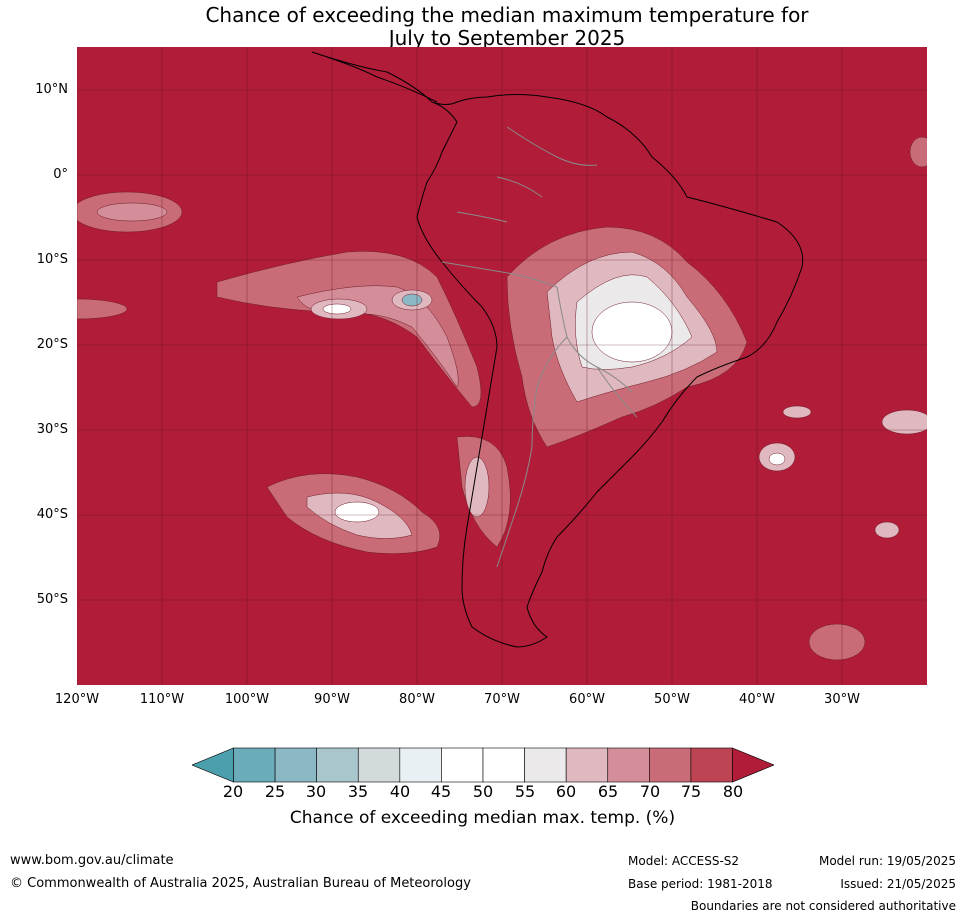 This screenshot has height=919, width=965. Describe the element at coordinates (316, 791) in the screenshot. I see `colorbar-tick: 30` at that location.